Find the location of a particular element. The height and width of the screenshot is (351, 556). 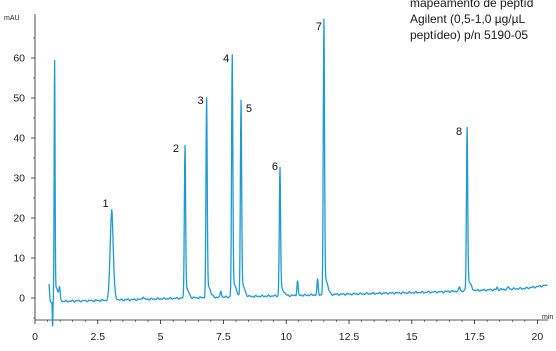

y-tick-label: 10 is located at coordinates (19, 259).